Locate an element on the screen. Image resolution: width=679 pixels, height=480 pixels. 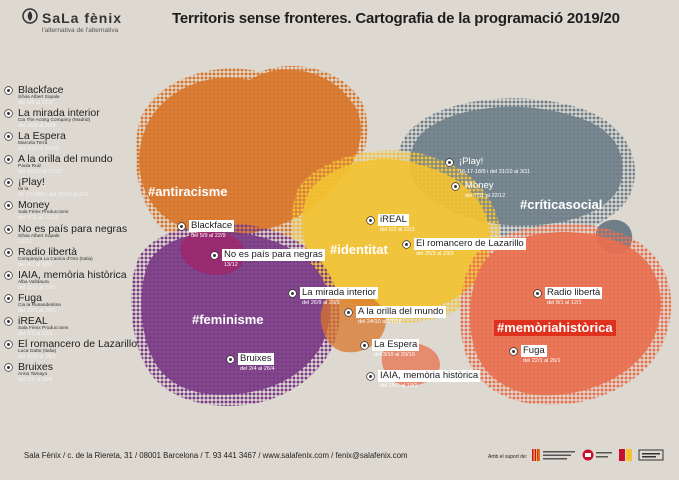
legend-title: Money is located at coordinates (34, 205).